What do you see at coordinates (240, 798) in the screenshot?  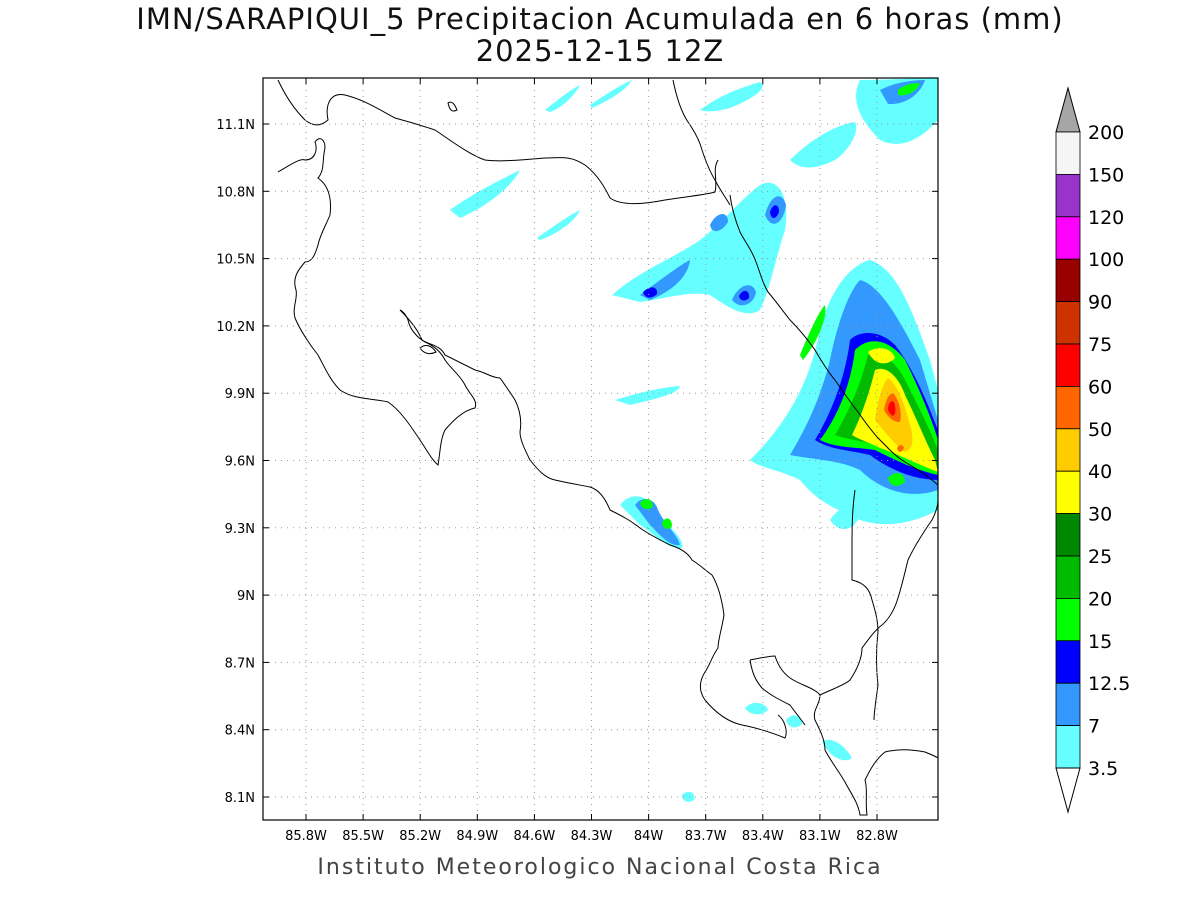 I see `y-tick-label: 8.1N` at bounding box center [240, 798].